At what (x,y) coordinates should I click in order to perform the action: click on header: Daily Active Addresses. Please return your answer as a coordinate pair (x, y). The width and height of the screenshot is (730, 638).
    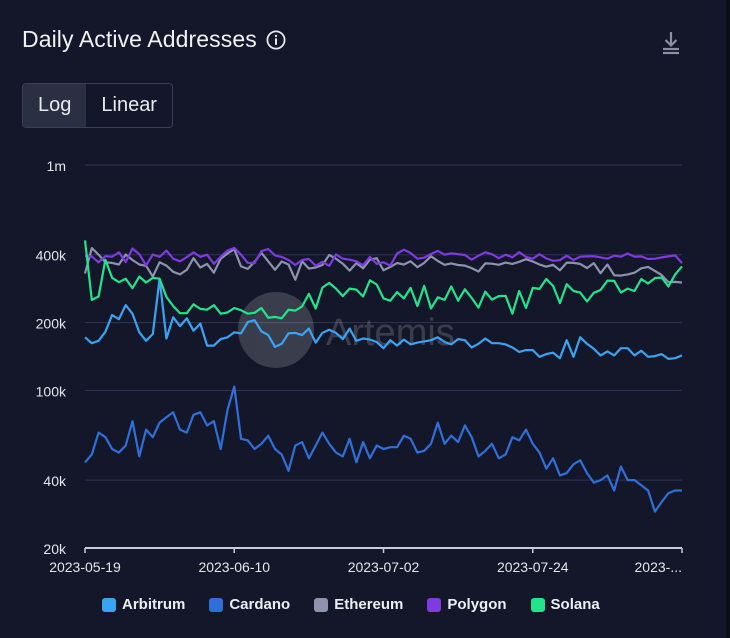
    Looking at the image, I should click on (154, 39).